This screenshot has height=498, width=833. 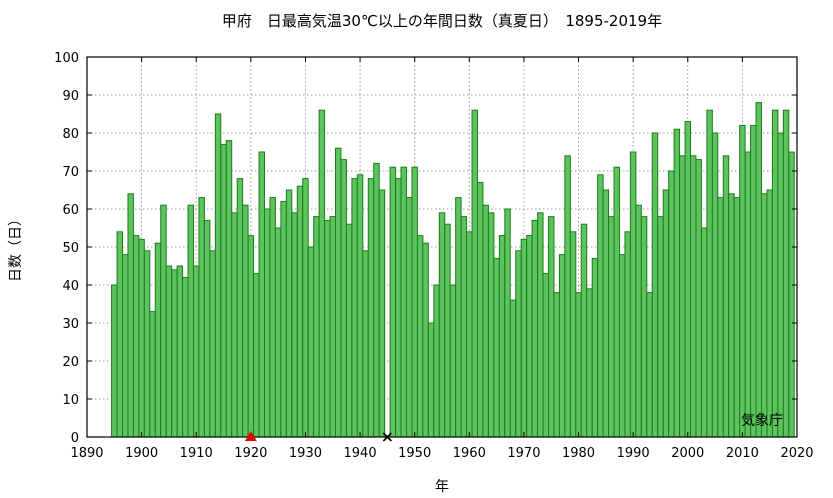 I want to click on x-tick-label: 1970, so click(x=523, y=453).